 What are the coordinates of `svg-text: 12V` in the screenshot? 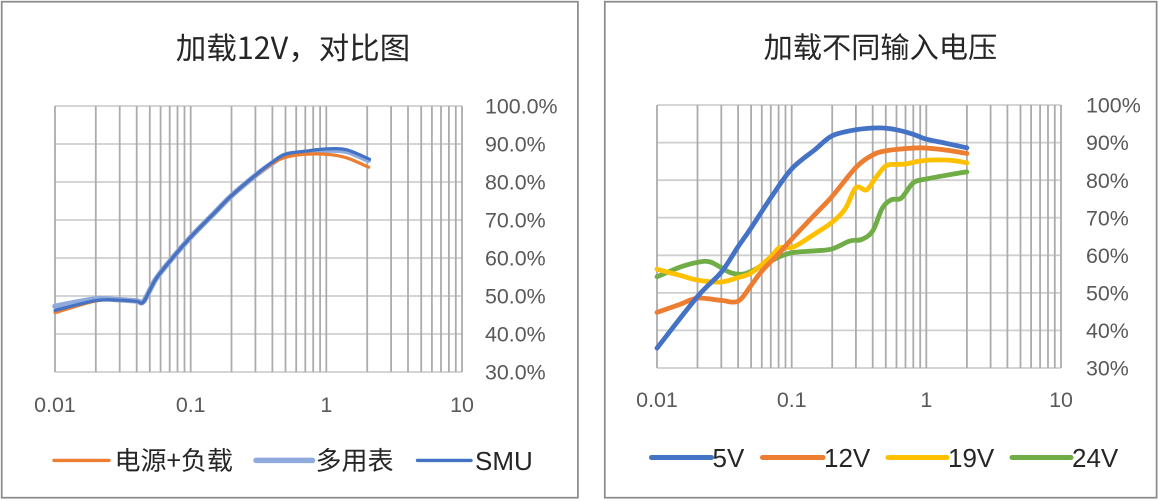 It's located at (847, 458).